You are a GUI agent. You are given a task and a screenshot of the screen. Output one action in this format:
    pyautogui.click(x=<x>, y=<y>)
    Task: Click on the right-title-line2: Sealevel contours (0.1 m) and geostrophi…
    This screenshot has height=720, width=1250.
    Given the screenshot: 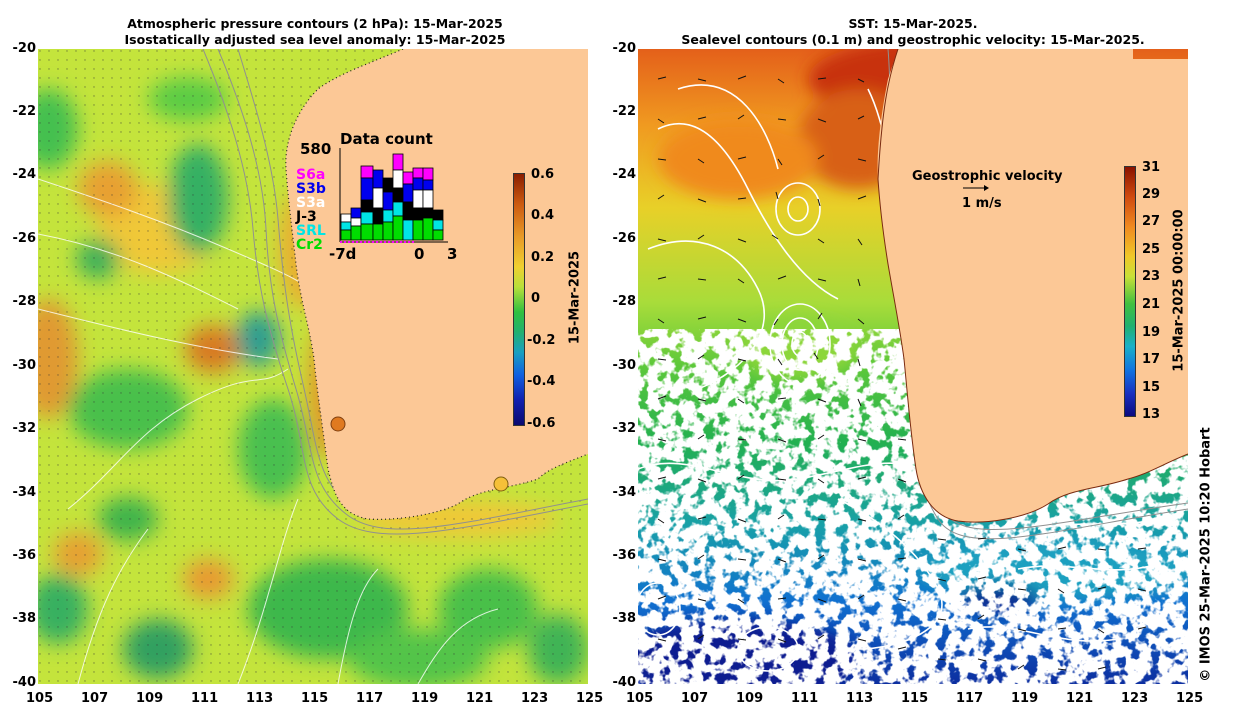 What is the action you would take?
    pyautogui.click(x=913, y=39)
    